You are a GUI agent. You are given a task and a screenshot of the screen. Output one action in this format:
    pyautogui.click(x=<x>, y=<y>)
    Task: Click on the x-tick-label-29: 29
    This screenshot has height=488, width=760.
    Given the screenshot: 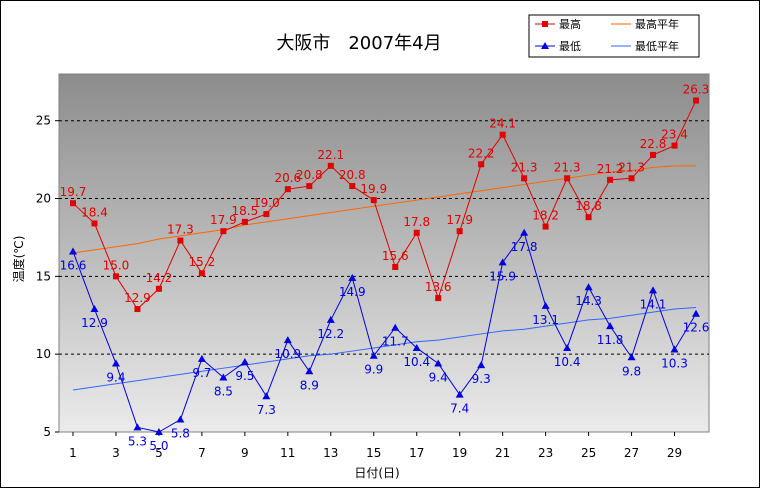 What is the action you would take?
    pyautogui.click(x=674, y=453)
    